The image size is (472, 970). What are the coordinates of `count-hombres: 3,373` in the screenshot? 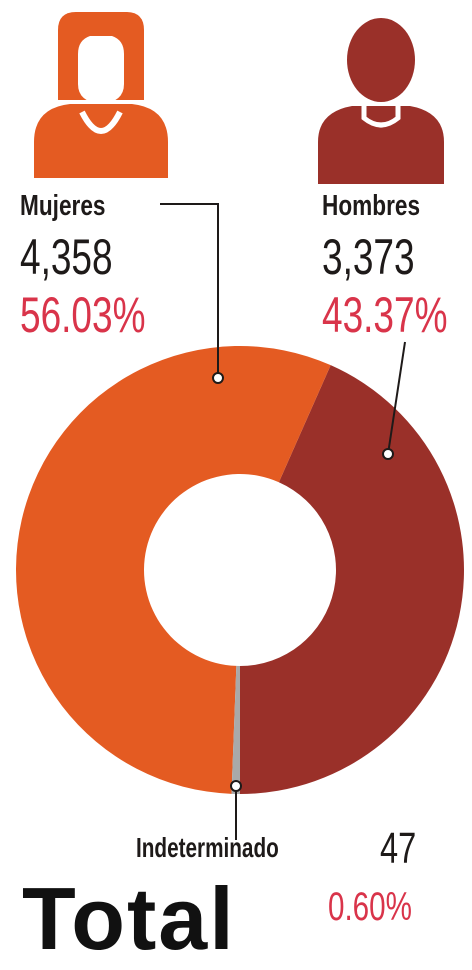 It's located at (368, 257).